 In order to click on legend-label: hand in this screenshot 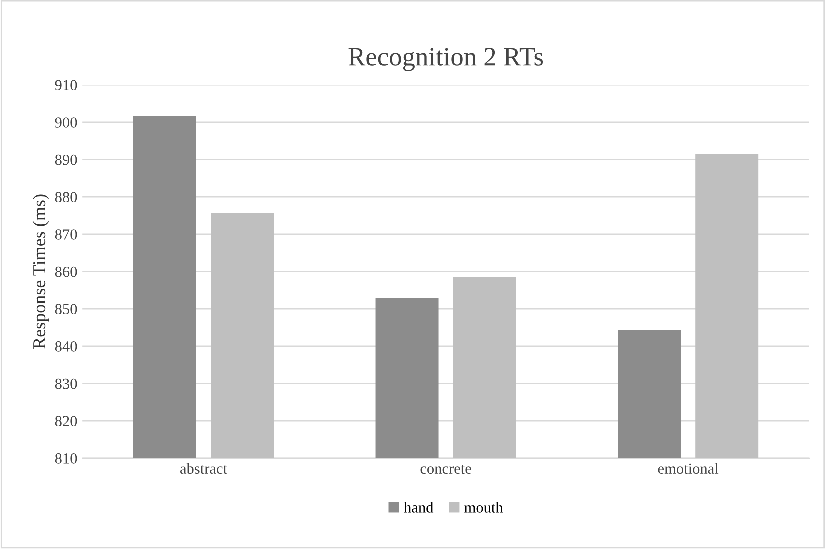, I will do `click(419, 507)`.